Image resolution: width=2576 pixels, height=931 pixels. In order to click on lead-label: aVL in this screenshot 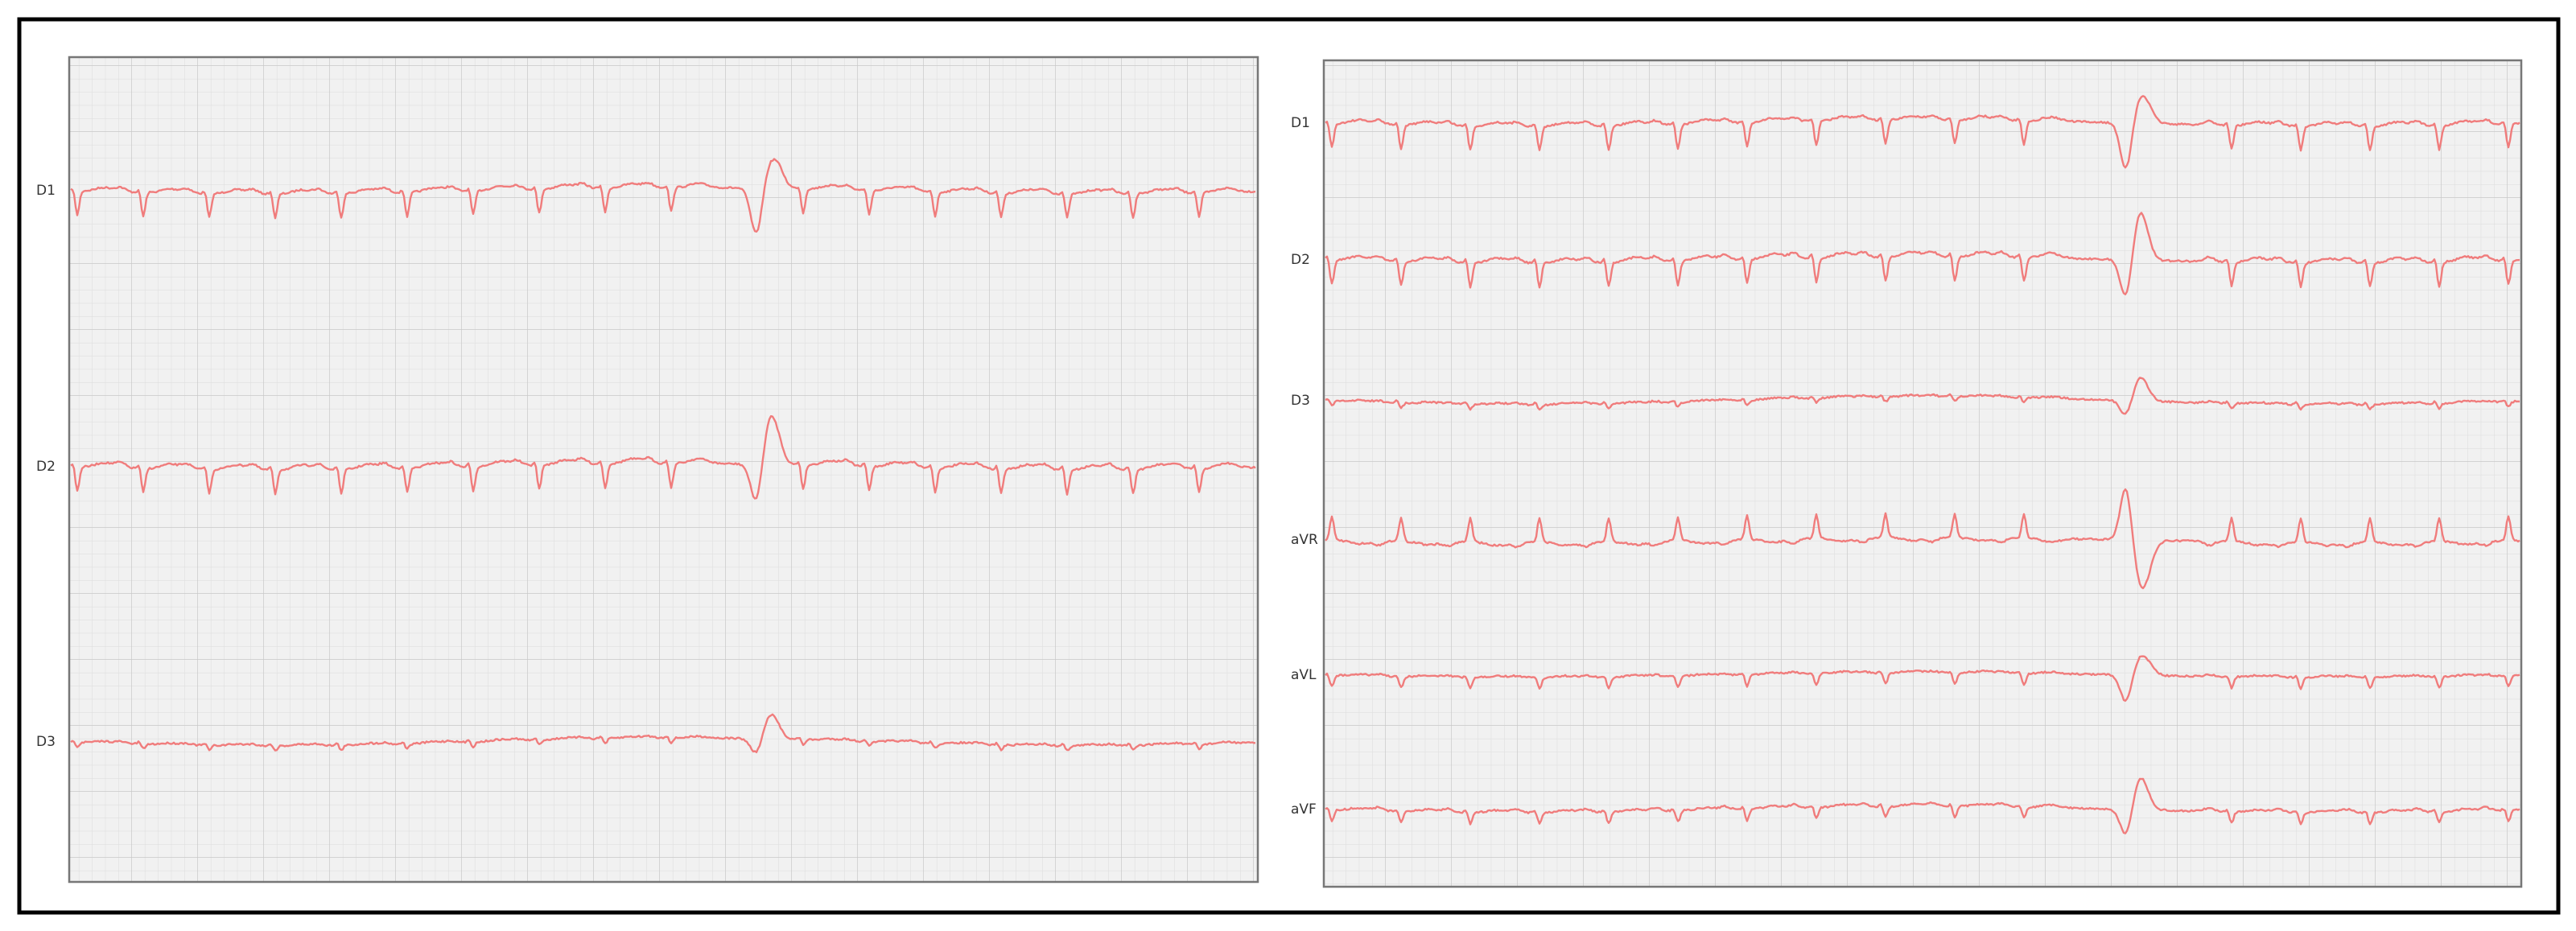, I will do `click(1304, 675)`.